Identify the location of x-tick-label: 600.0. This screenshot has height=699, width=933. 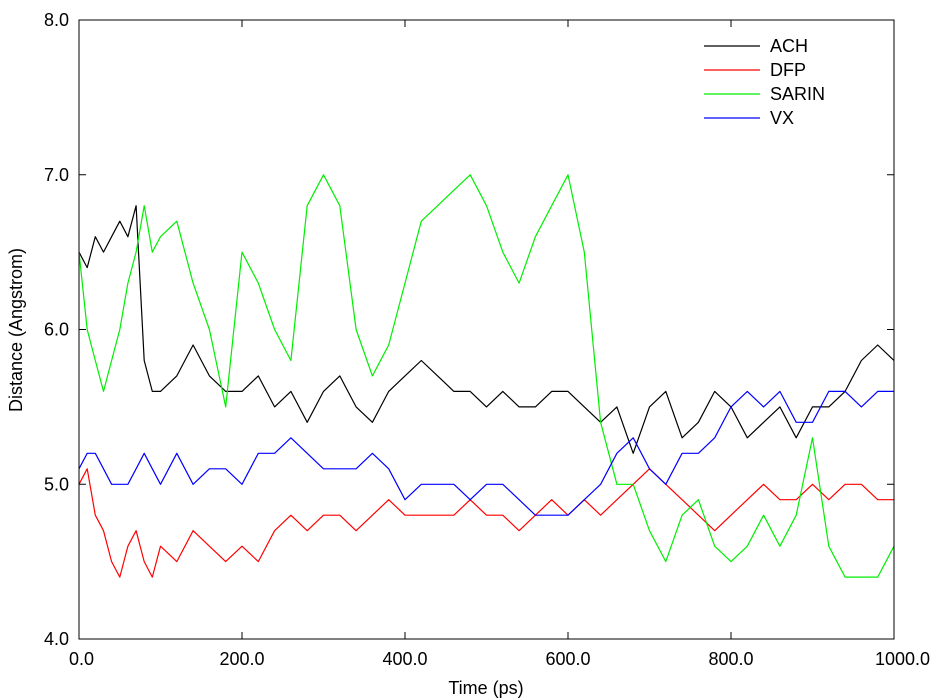
(567, 659).